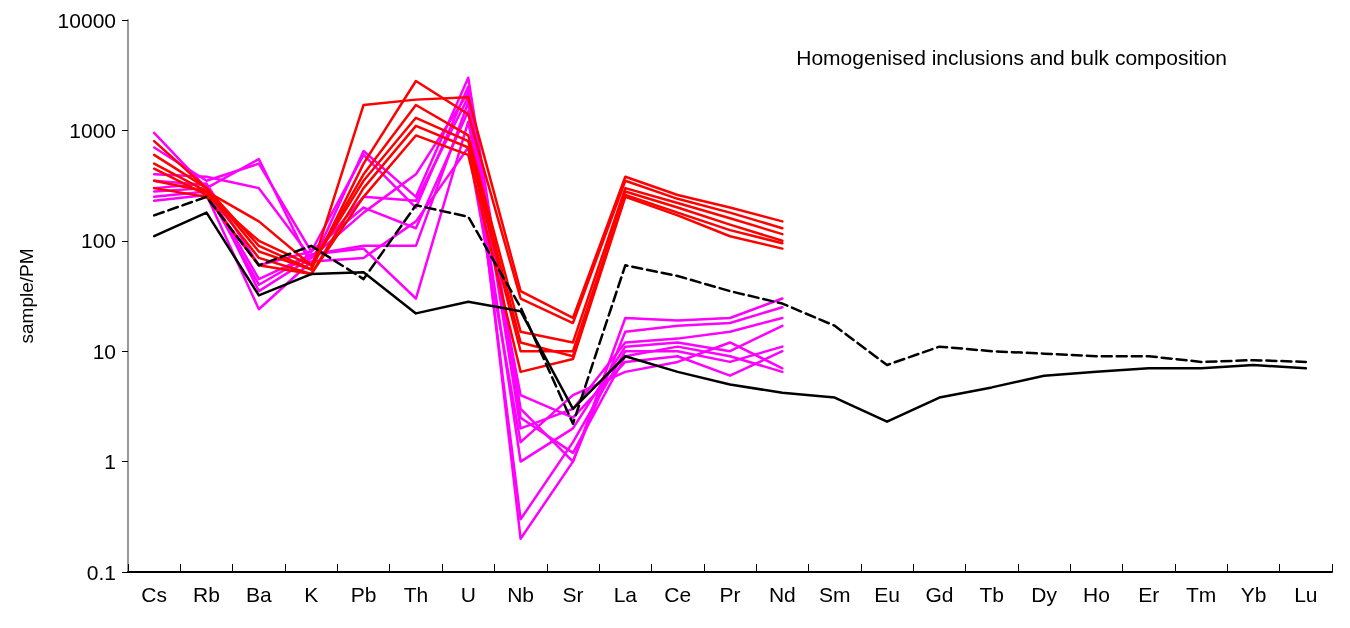 The width and height of the screenshot is (1350, 628). What do you see at coordinates (101, 572) in the screenshot?
I see `y-tick-label: 0.1` at bounding box center [101, 572].